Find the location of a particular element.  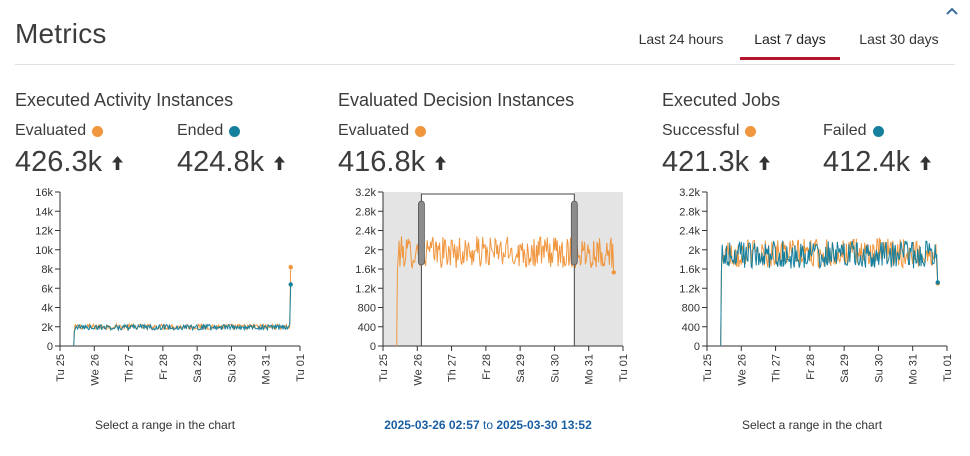

time-range-tabs: Last 24 hours Last 7 days Last 30 days is located at coordinates (787, 45).